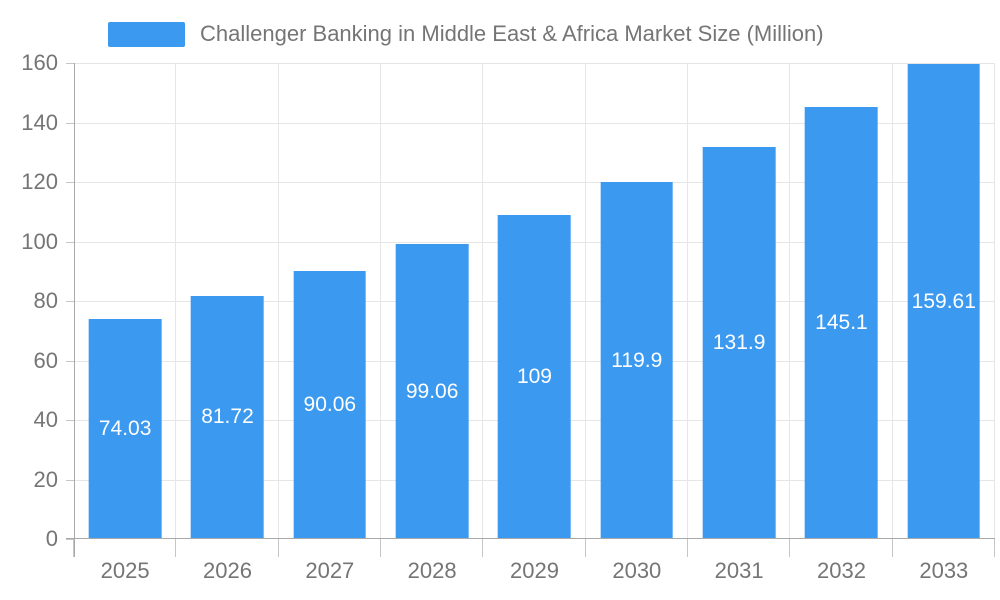 This screenshot has width=1000, height=600. What do you see at coordinates (39, 122) in the screenshot?
I see `y-tick-label: 140` at bounding box center [39, 122].